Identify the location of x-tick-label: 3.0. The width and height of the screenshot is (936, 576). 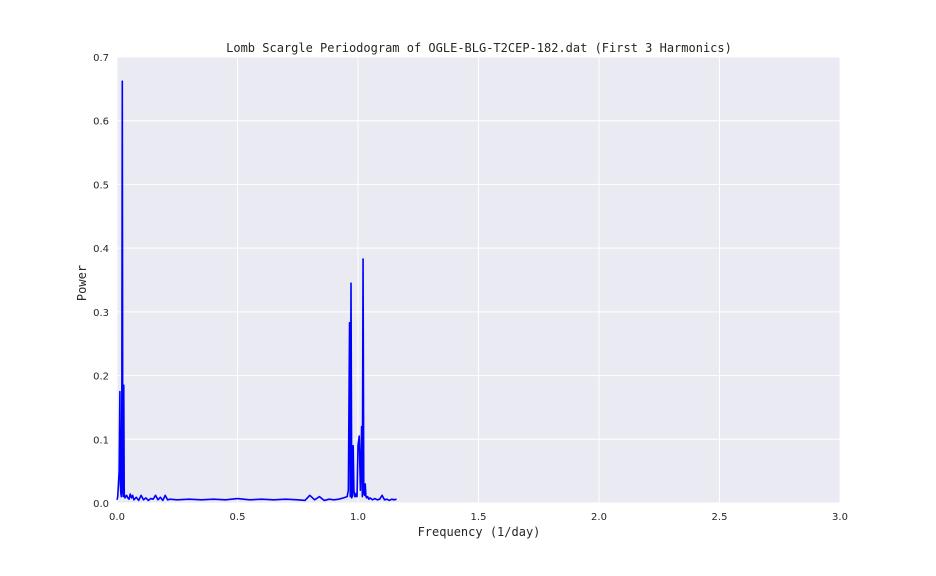
(840, 517).